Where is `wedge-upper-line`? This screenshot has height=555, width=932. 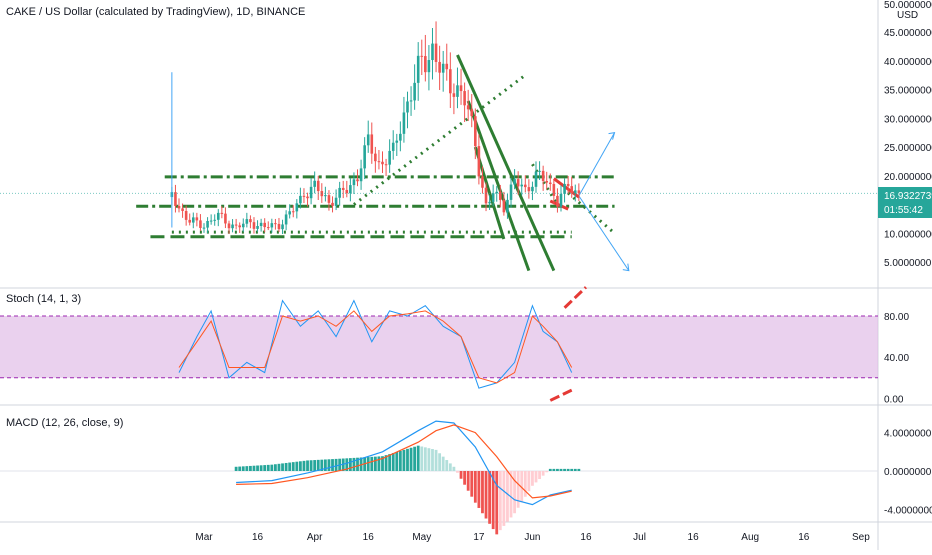
wedge-upper-line is located at coordinates (566, 188).